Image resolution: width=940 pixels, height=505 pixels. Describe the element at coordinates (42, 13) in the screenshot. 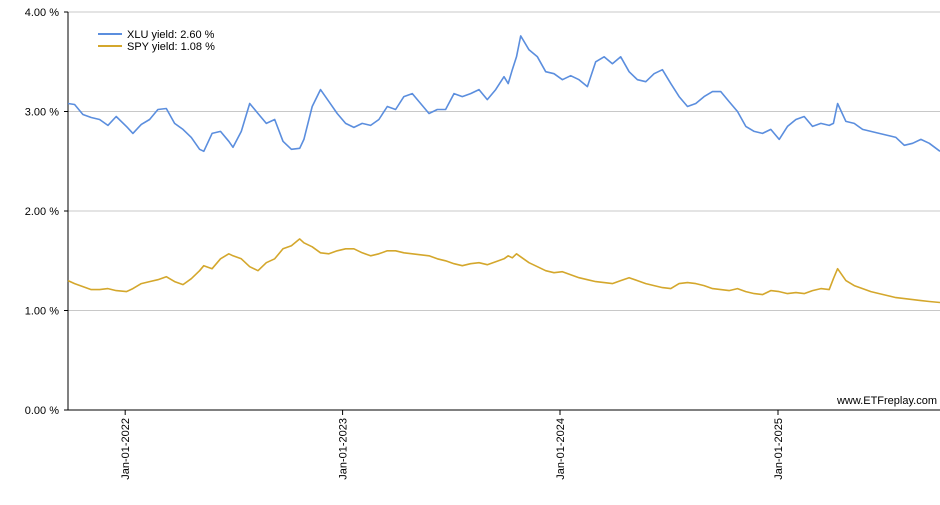

I see `y-tick-label-4: 4.00 %` at that location.